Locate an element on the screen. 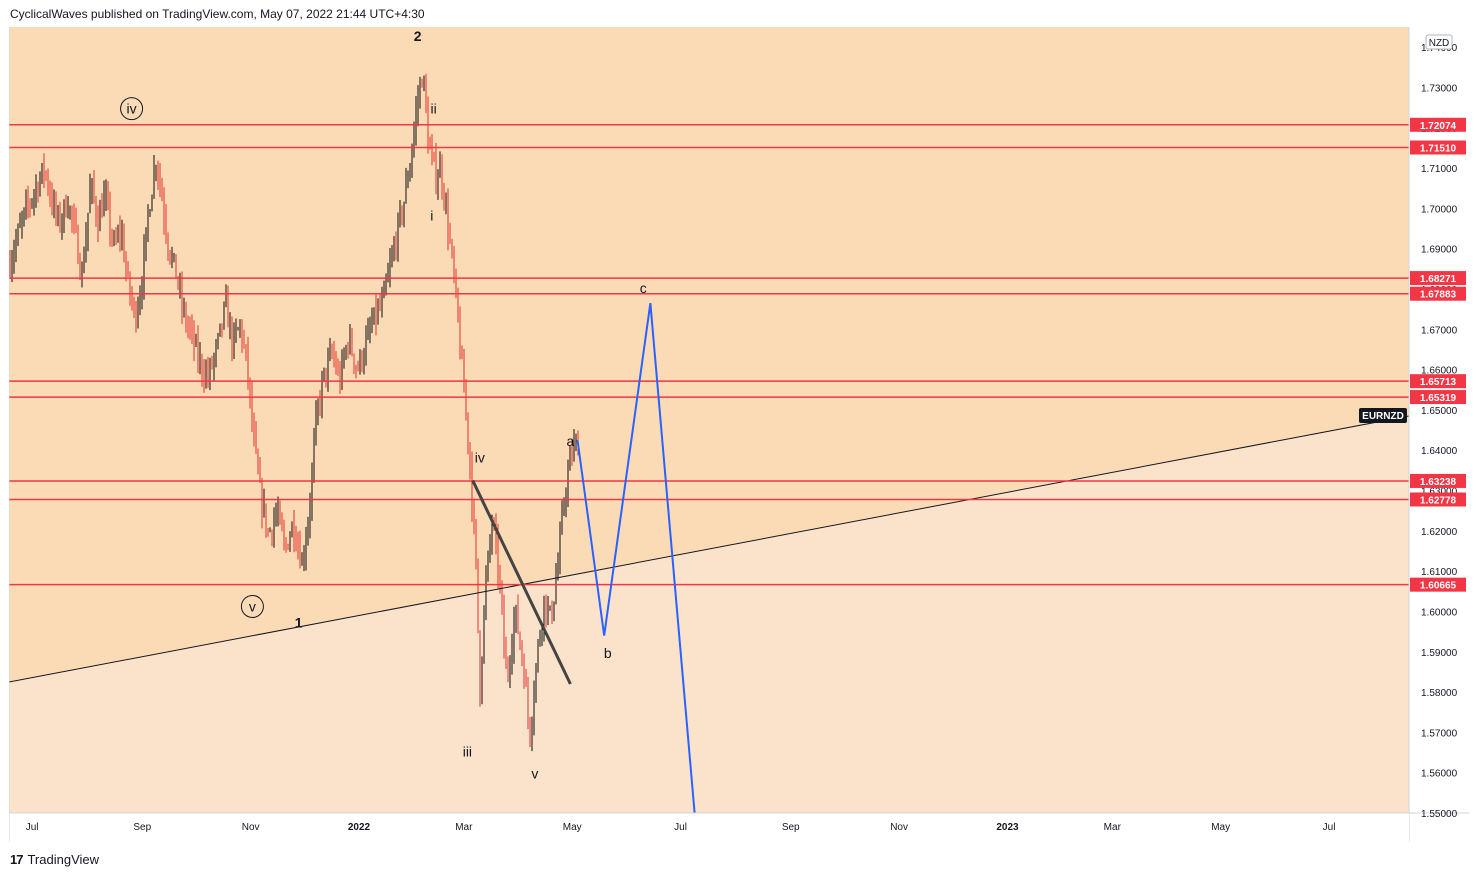 The width and height of the screenshot is (1478, 877). wave-label: a is located at coordinates (571, 441).